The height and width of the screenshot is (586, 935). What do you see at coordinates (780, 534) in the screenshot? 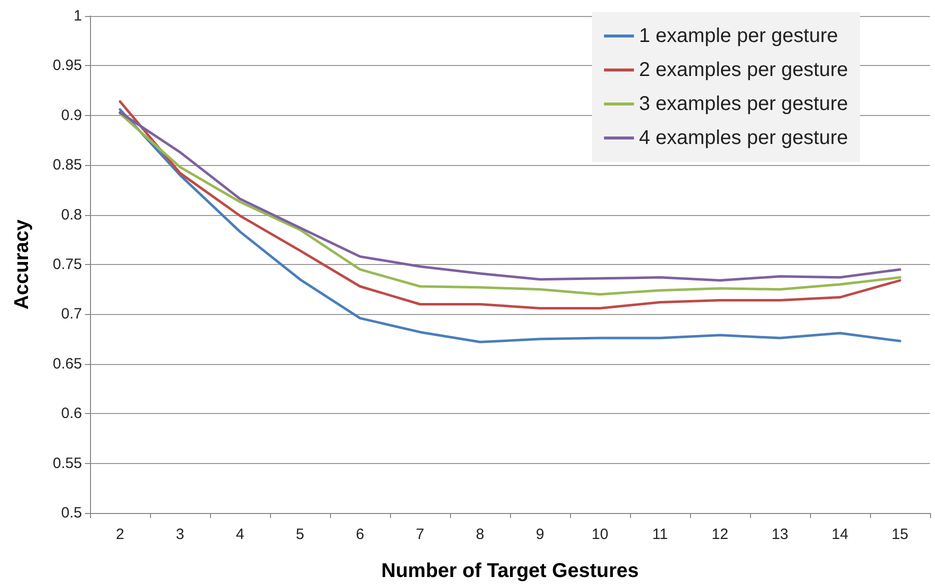
I see `x-tick-label: 13` at bounding box center [780, 534].